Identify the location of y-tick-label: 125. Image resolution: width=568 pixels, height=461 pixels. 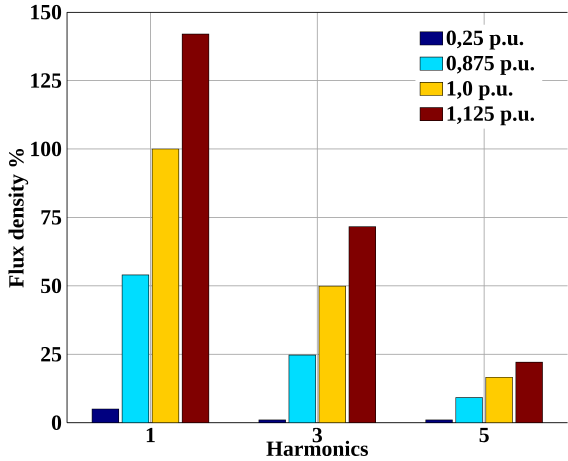
(46, 80).